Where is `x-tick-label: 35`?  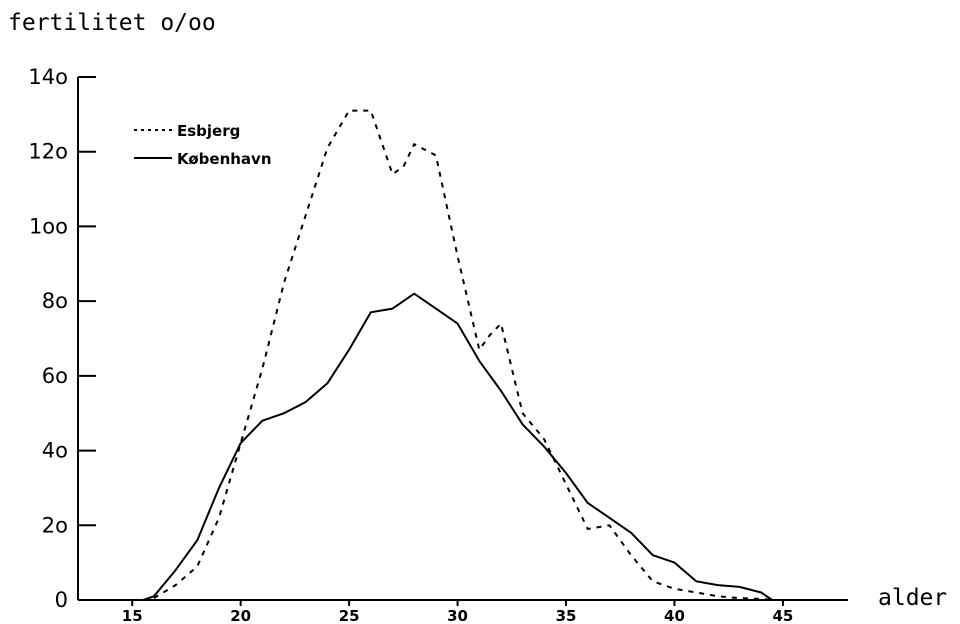
x-tick-label: 35 is located at coordinates (566, 615).